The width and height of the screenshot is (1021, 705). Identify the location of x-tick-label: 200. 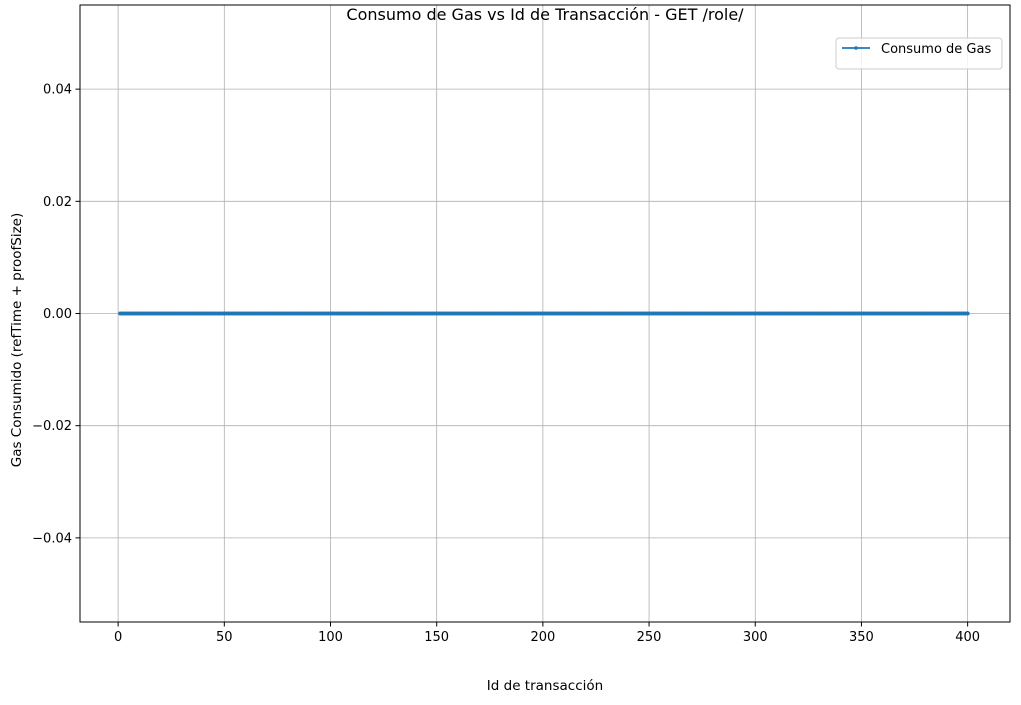
(542, 637).